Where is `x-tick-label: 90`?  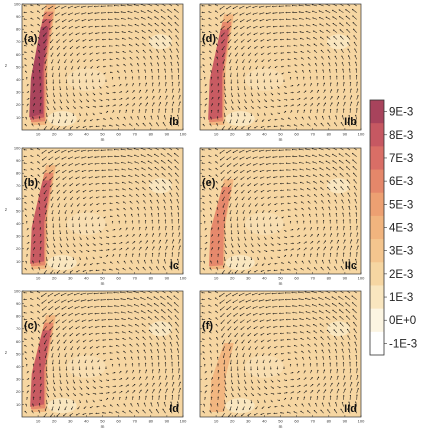 x-tick-label: 90 is located at coordinates (167, 421).